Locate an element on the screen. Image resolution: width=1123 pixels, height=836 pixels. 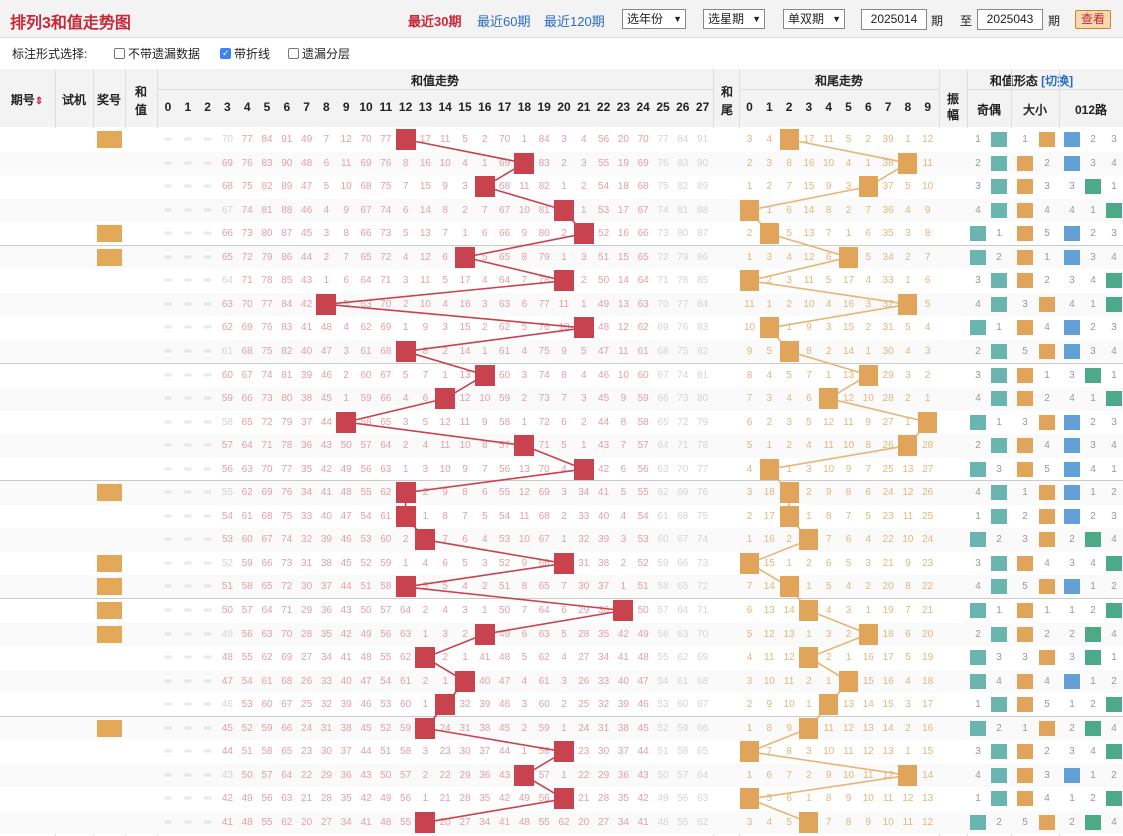
option-line: 带折线 is located at coordinates (245, 53).